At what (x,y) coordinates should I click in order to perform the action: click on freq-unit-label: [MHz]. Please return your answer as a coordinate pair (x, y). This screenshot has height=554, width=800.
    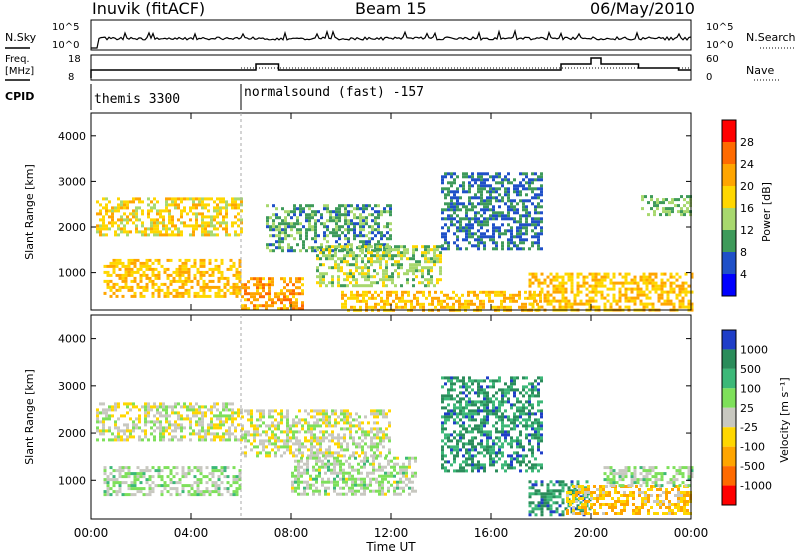
    Looking at the image, I should click on (19, 71).